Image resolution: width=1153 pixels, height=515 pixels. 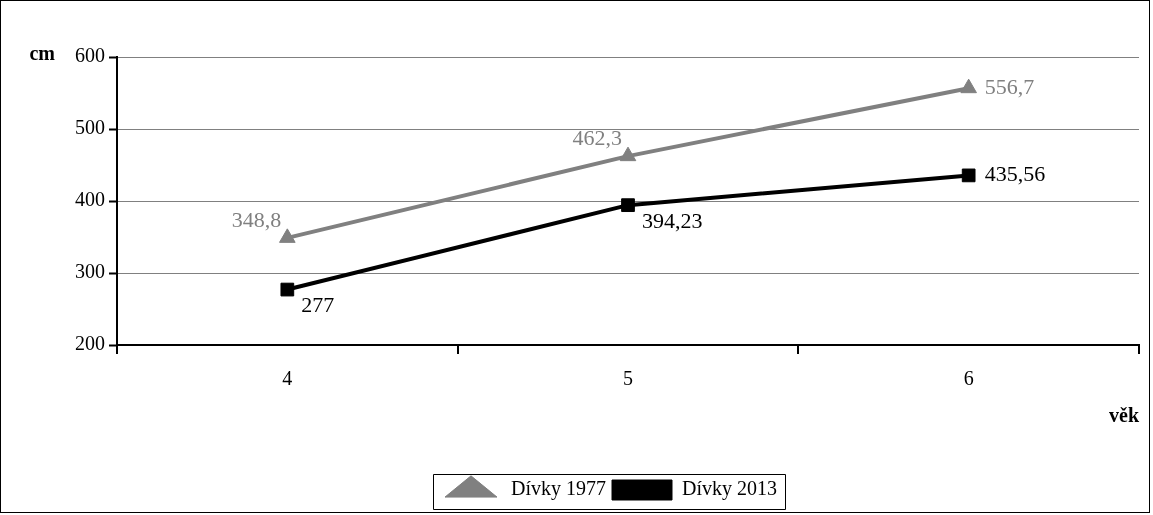 I want to click on data-label: 462,3, so click(x=597, y=137).